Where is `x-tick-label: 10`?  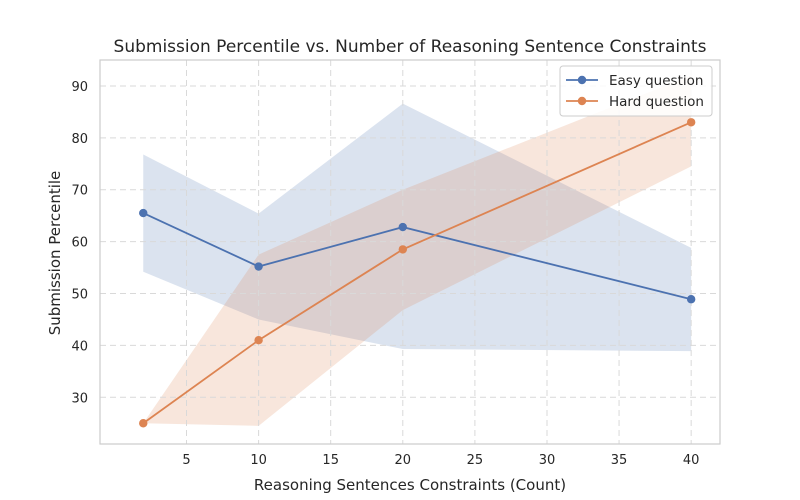 x-tick-label: 10 is located at coordinates (258, 460).